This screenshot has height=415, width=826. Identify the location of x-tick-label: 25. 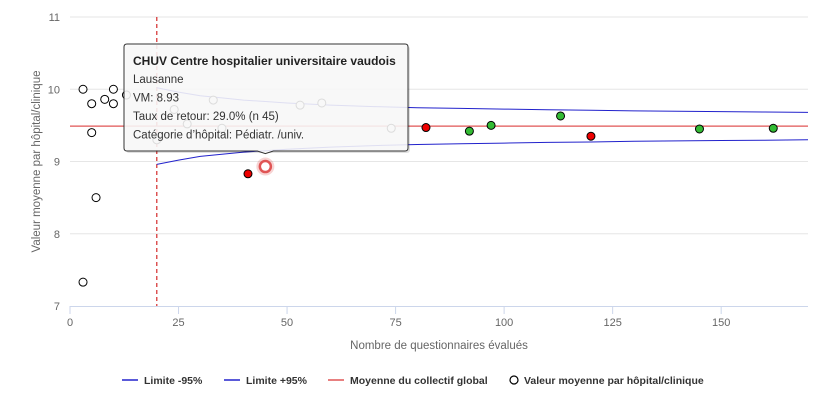
(178, 323).